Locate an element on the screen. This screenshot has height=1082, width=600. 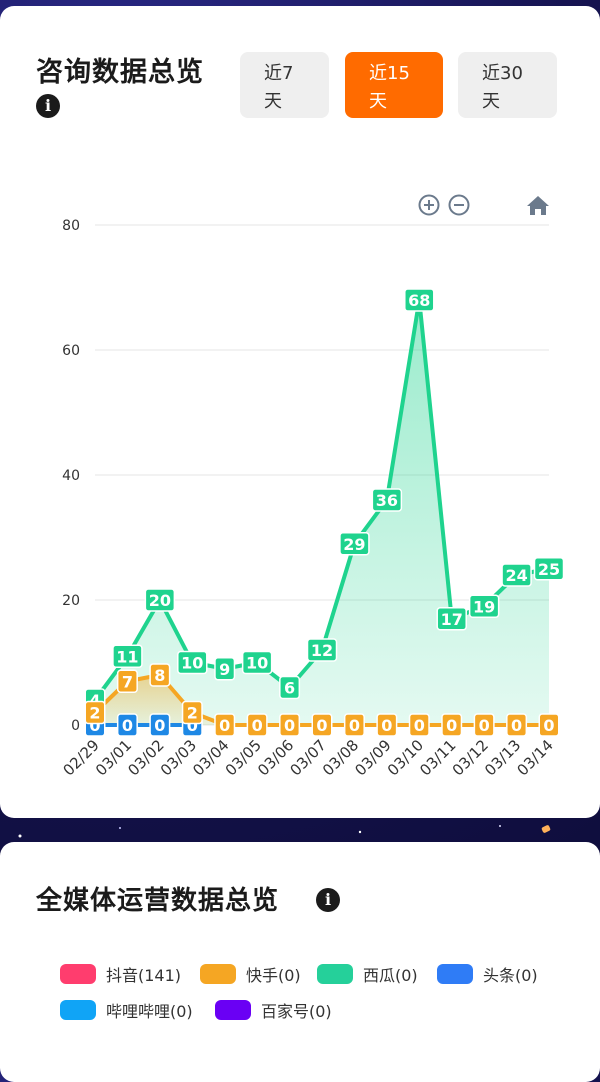
svg-text: 68 is located at coordinates (419, 300).